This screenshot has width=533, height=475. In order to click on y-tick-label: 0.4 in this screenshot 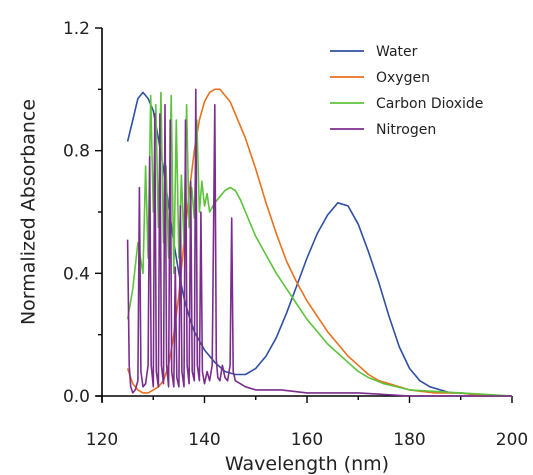, I will do `click(76, 274)`.